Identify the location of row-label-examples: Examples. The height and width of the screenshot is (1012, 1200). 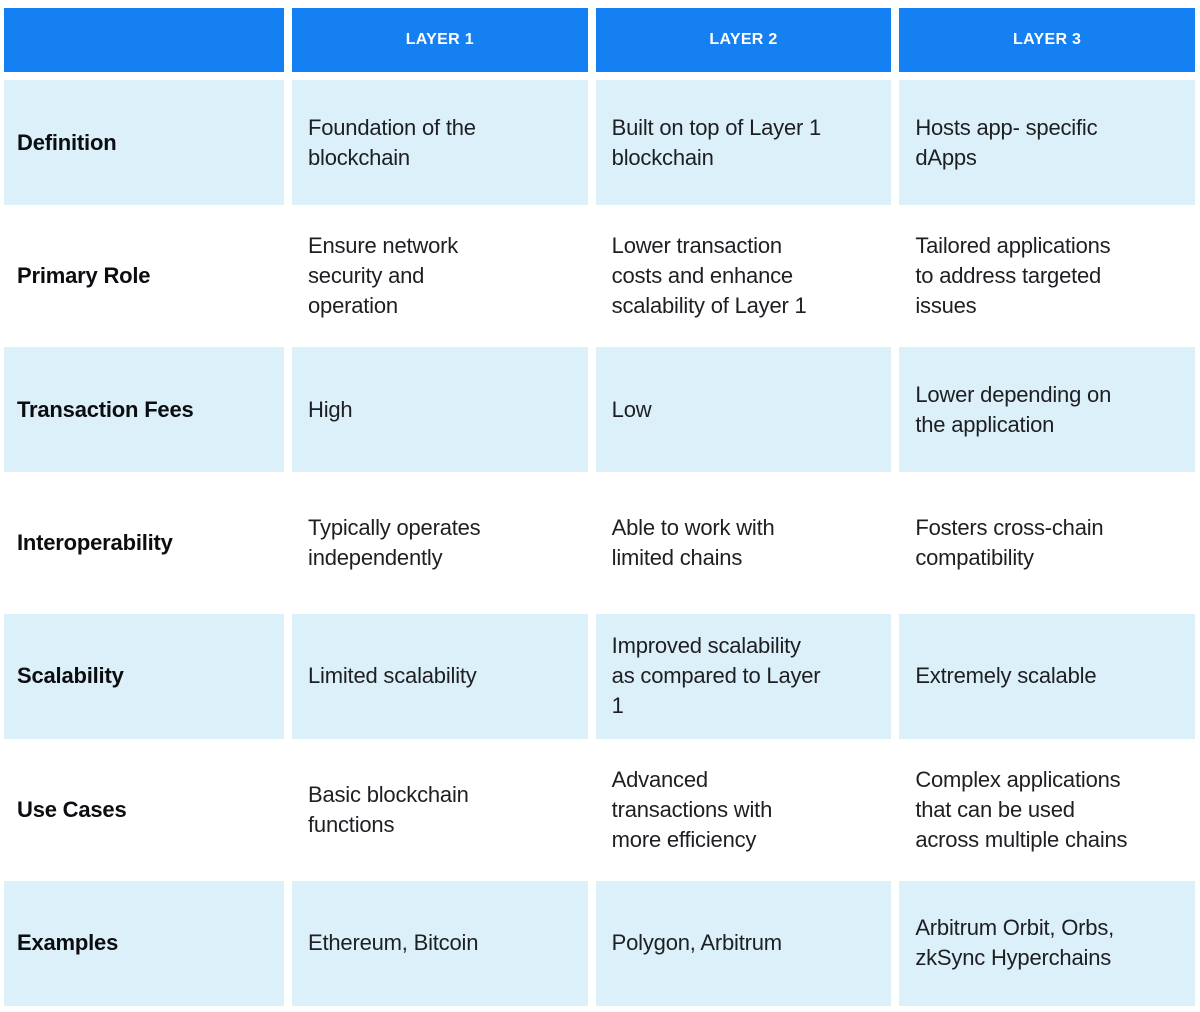
(144, 943).